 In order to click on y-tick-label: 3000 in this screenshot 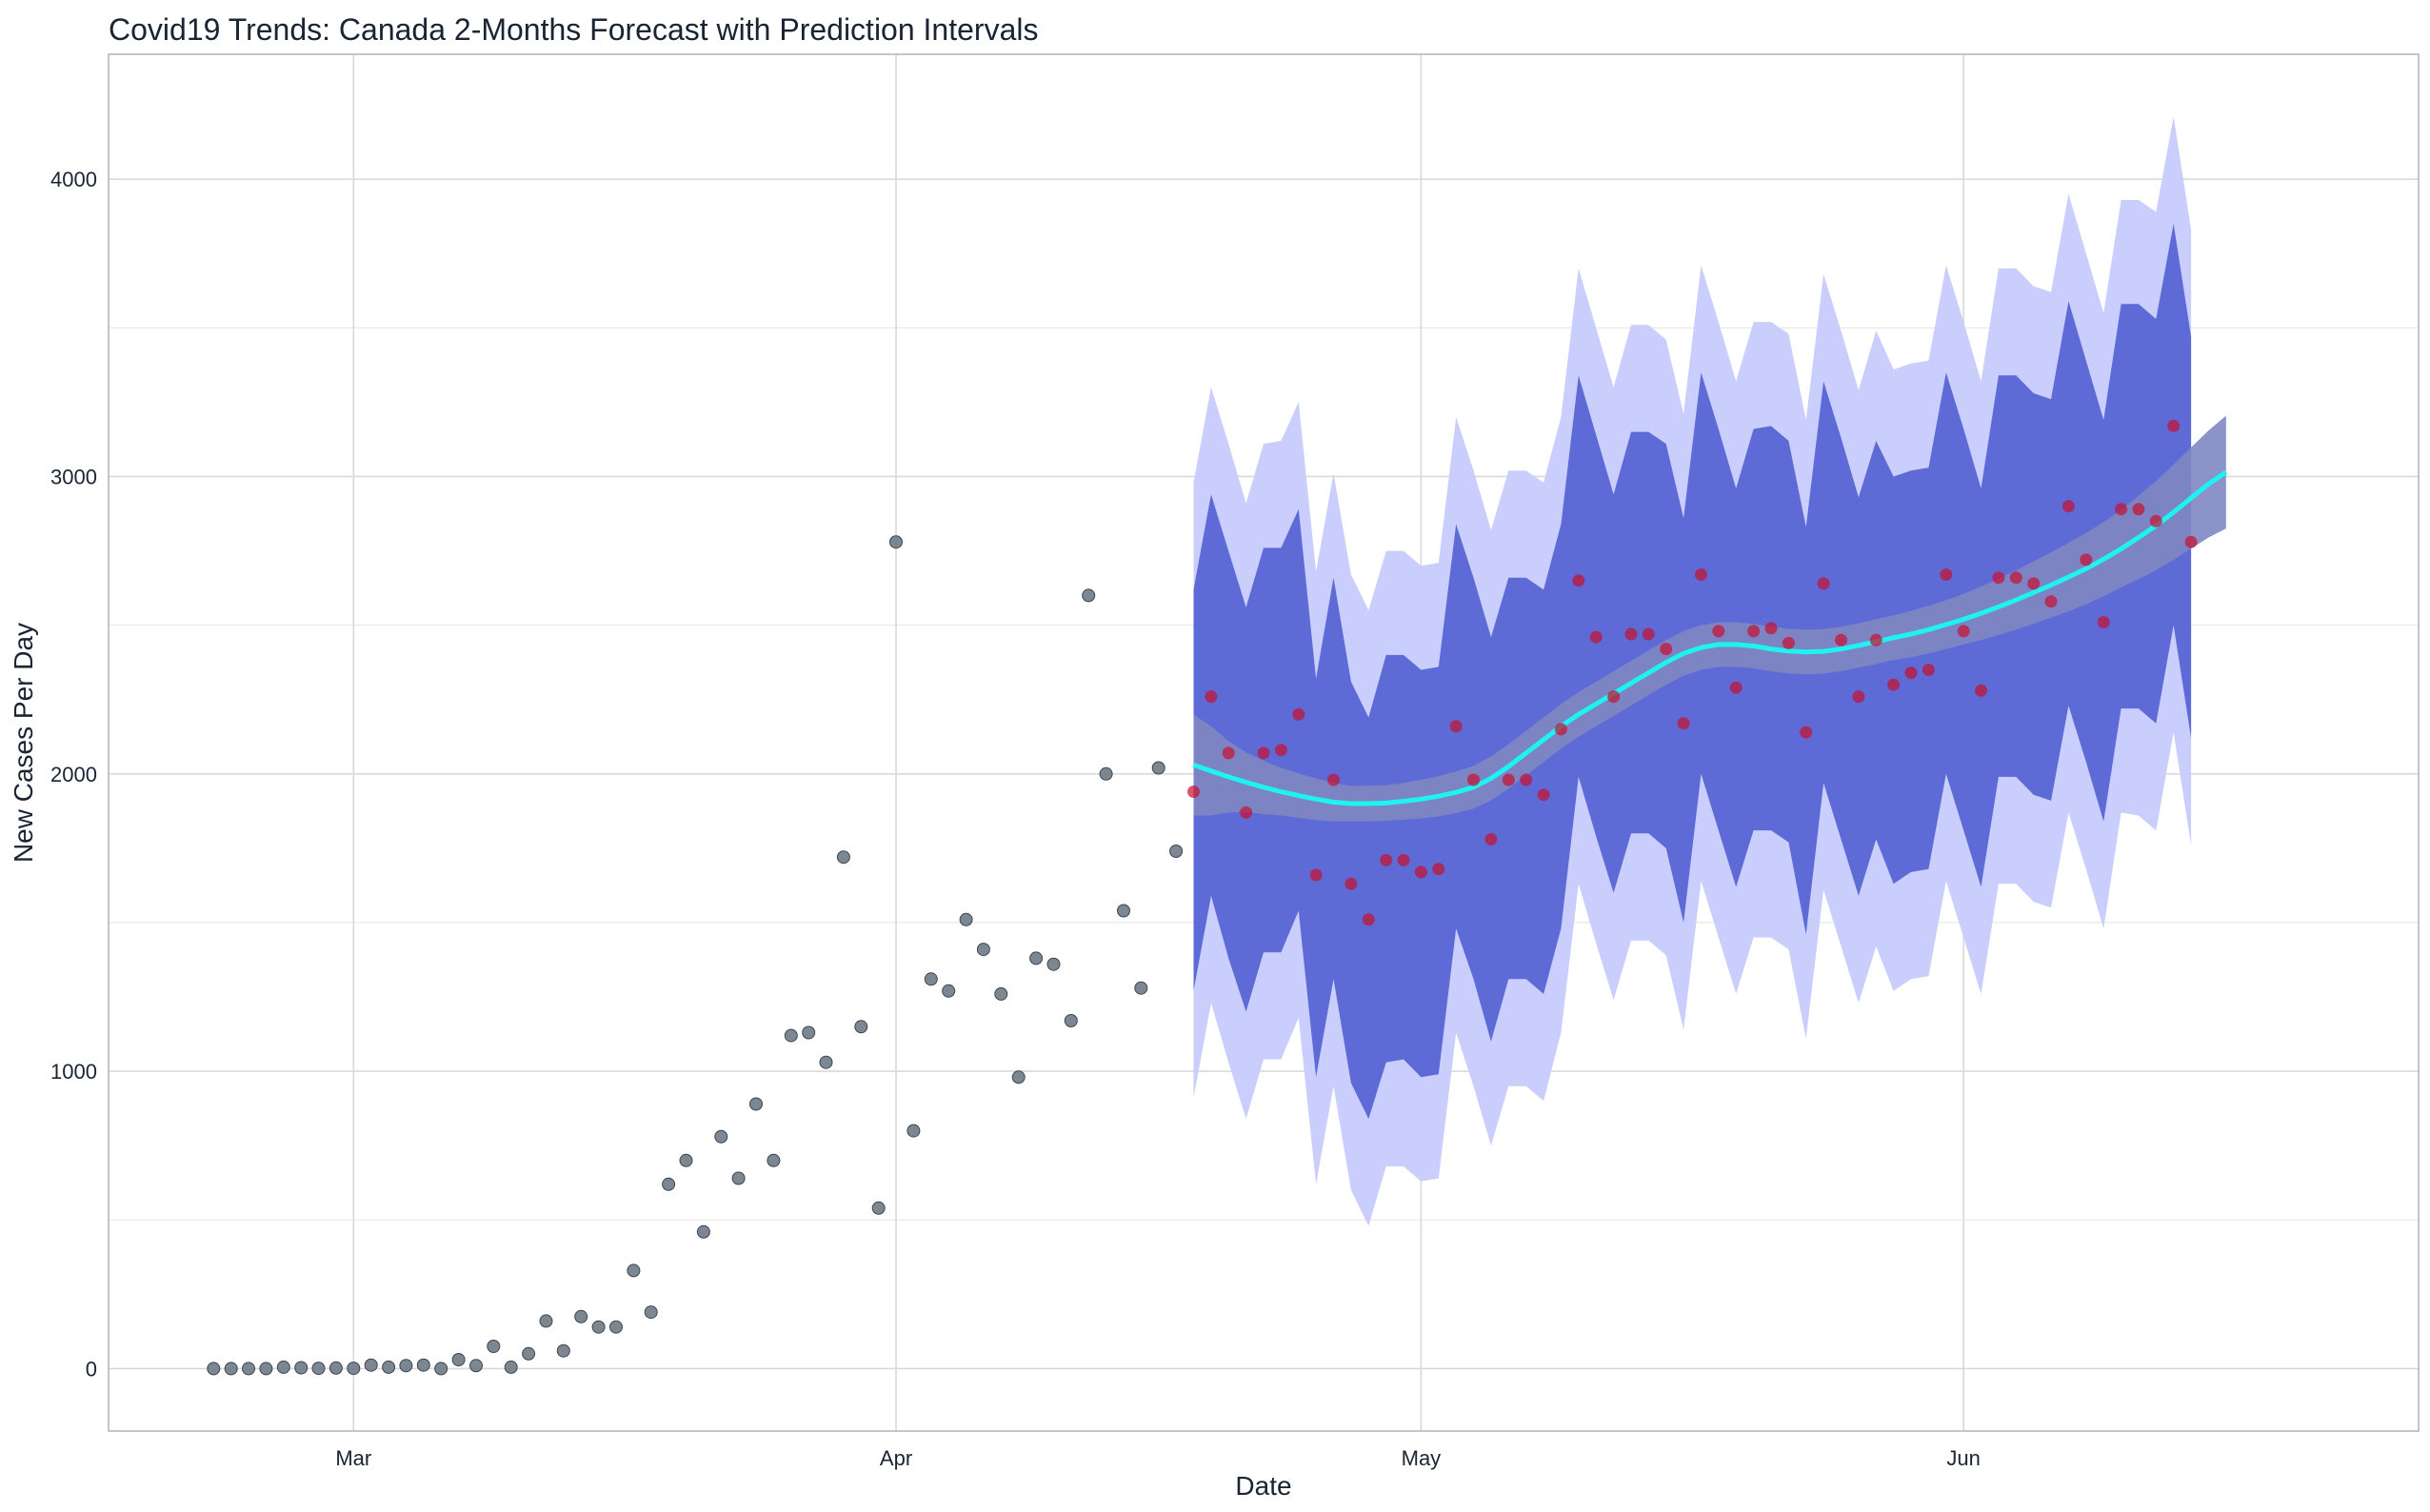, I will do `click(74, 476)`.